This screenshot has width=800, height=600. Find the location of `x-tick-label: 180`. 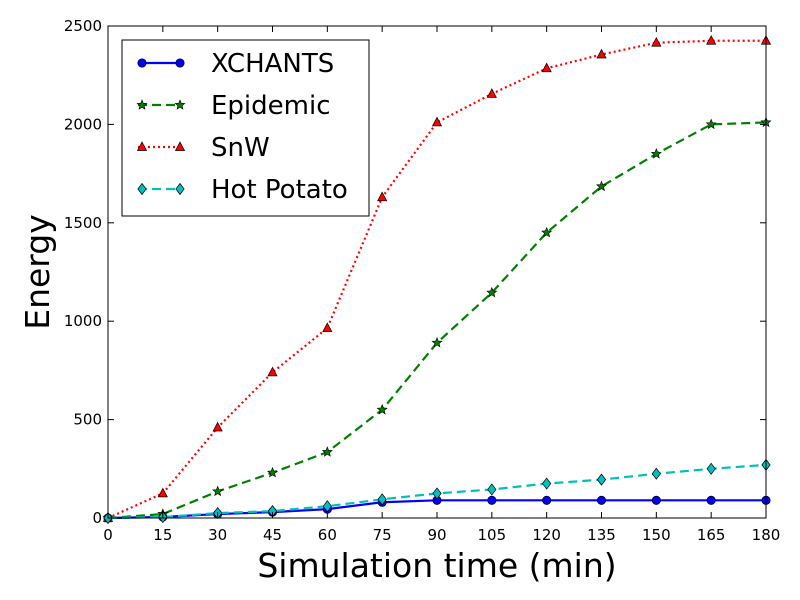

x-tick-label: 180 is located at coordinates (766, 535).